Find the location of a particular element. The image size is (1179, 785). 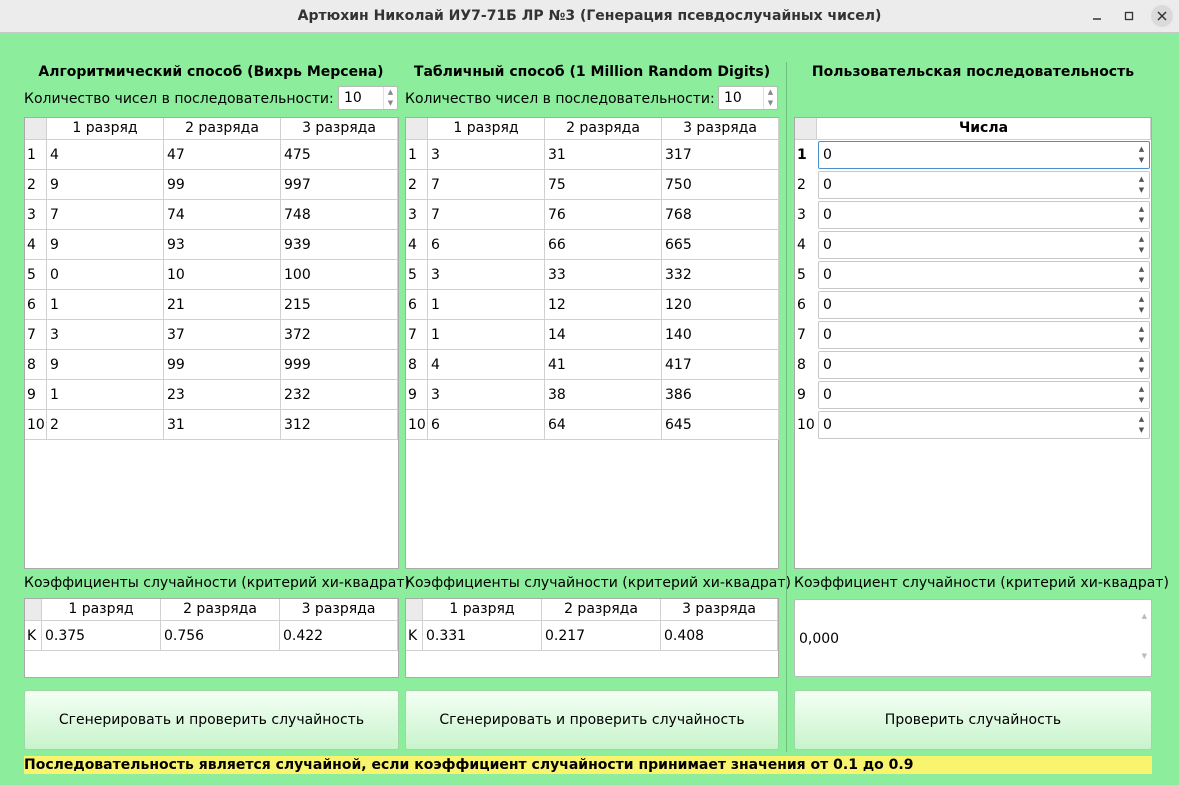

table-cell: 939 is located at coordinates (339, 245).